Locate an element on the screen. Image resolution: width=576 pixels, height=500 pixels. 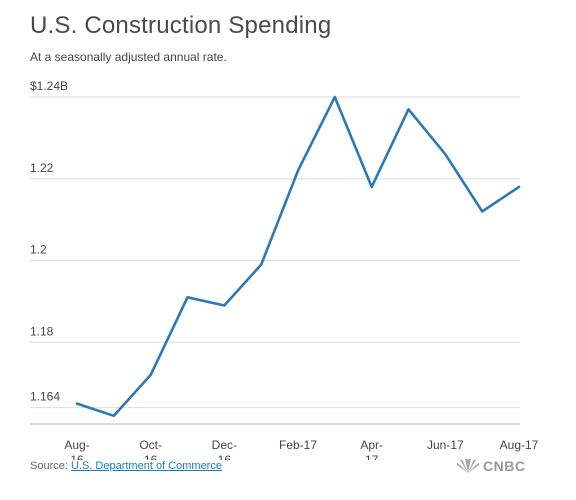
x-tick-label: Oct-16 is located at coordinates (150, 449).